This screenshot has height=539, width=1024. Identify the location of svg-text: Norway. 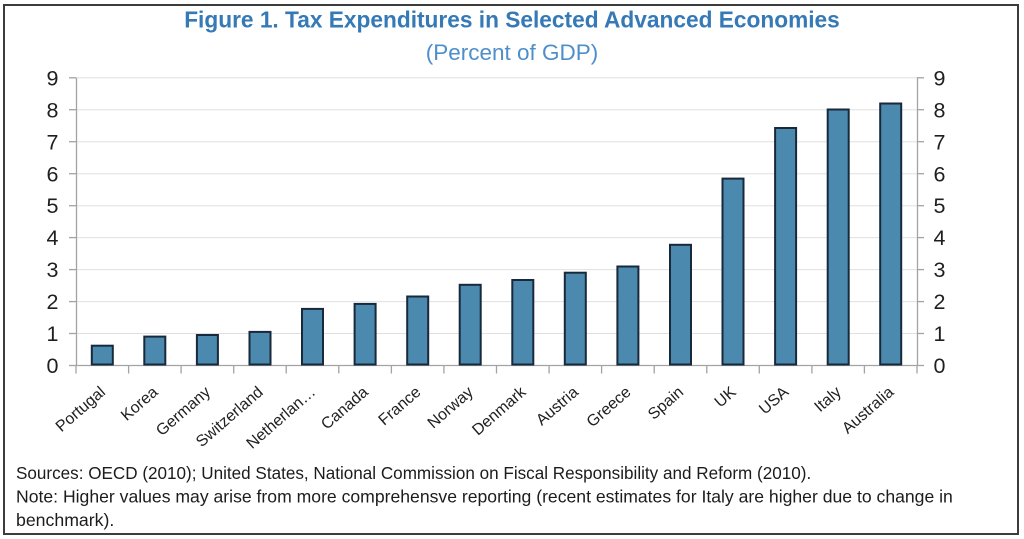
(451, 408).